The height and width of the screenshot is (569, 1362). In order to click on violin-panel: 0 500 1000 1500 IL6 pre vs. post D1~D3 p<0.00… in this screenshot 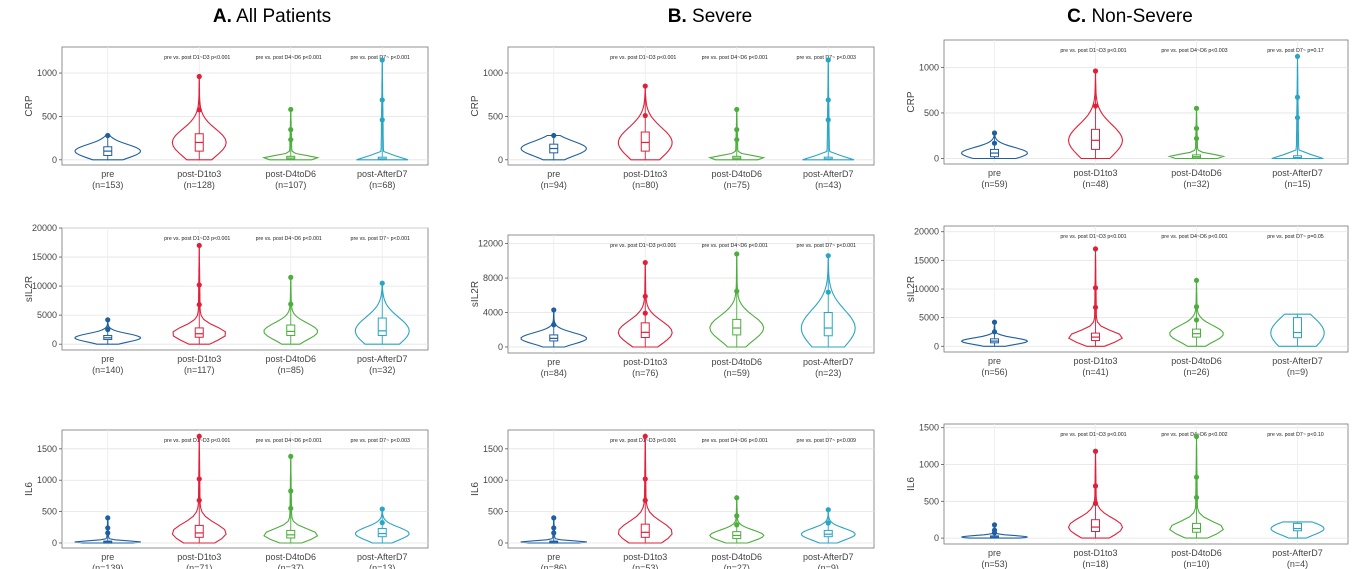, I will do `click(1127, 496)`.